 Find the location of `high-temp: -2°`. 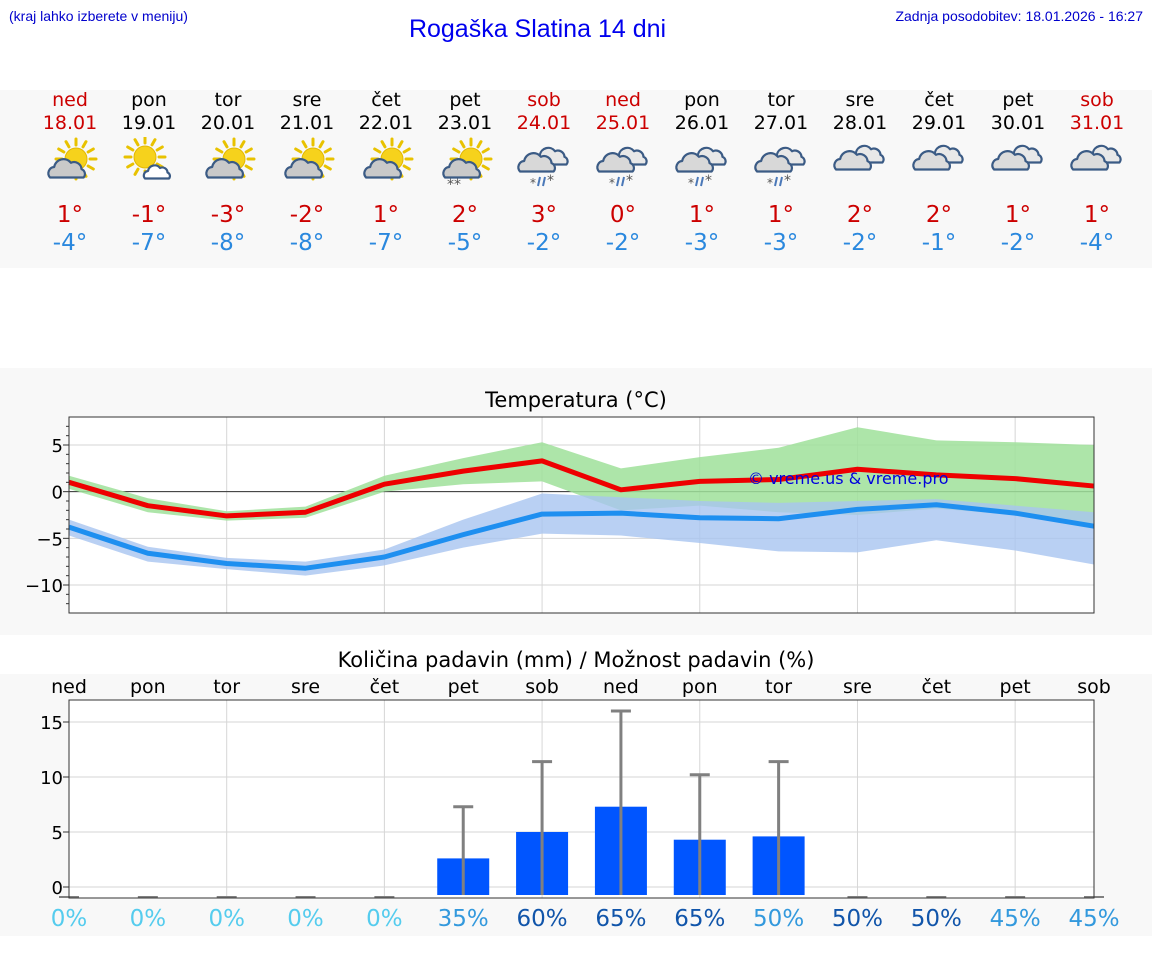

high-temp: -2° is located at coordinates (307, 215).